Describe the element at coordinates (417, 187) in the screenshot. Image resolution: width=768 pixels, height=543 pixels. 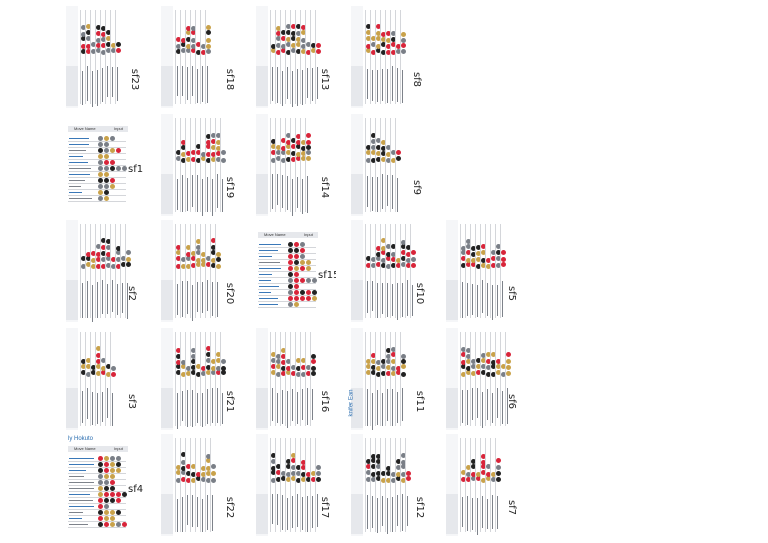
I see `tile-id-label: sf9` at that location.